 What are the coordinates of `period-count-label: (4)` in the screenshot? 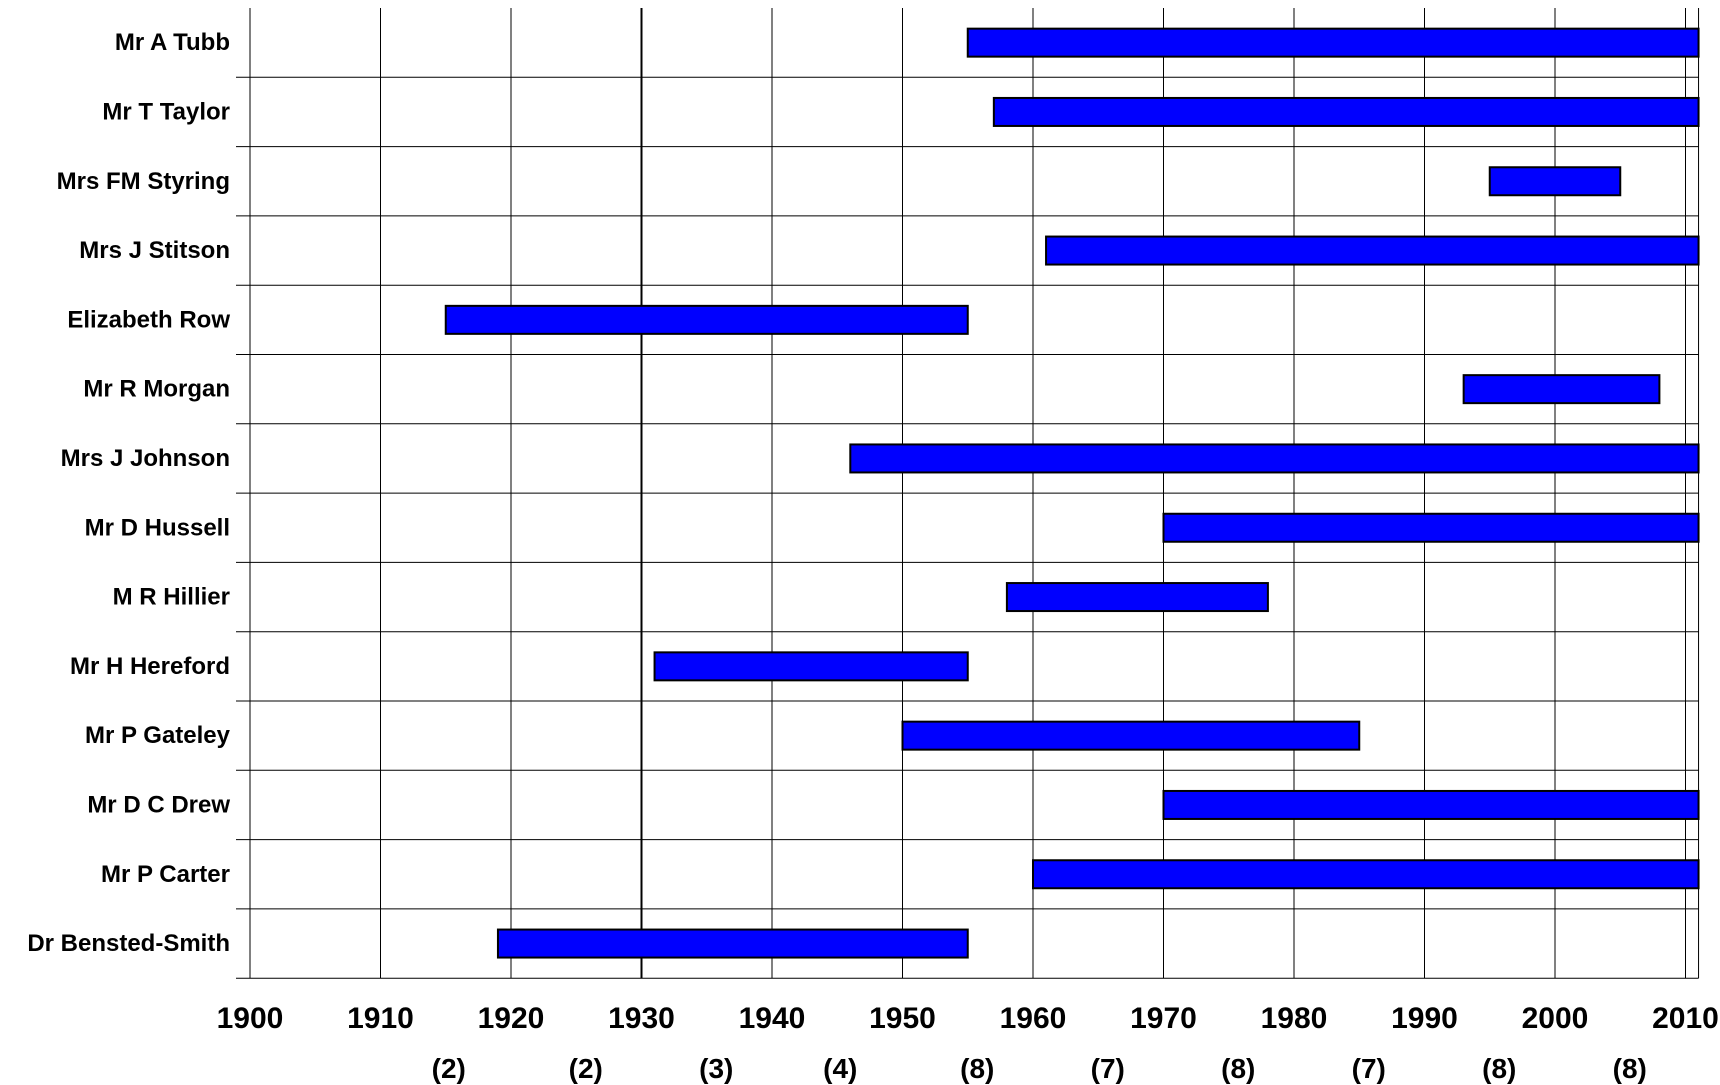 It's located at (840, 1068).